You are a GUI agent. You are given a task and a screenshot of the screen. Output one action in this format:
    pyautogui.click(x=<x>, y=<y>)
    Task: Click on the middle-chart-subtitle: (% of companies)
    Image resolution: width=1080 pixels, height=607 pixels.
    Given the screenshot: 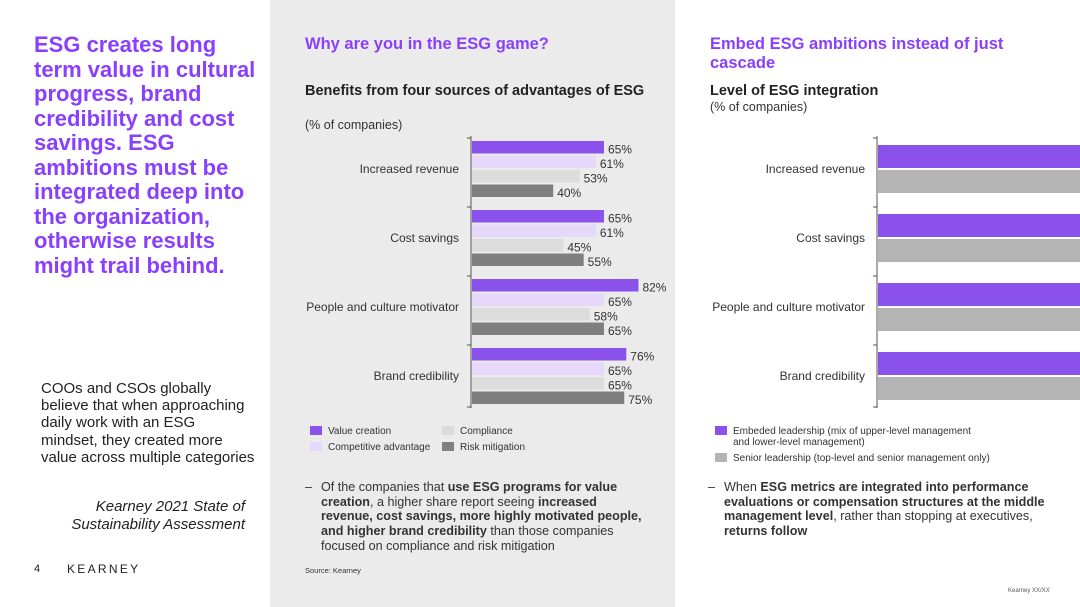 What is the action you would take?
    pyautogui.click(x=354, y=125)
    